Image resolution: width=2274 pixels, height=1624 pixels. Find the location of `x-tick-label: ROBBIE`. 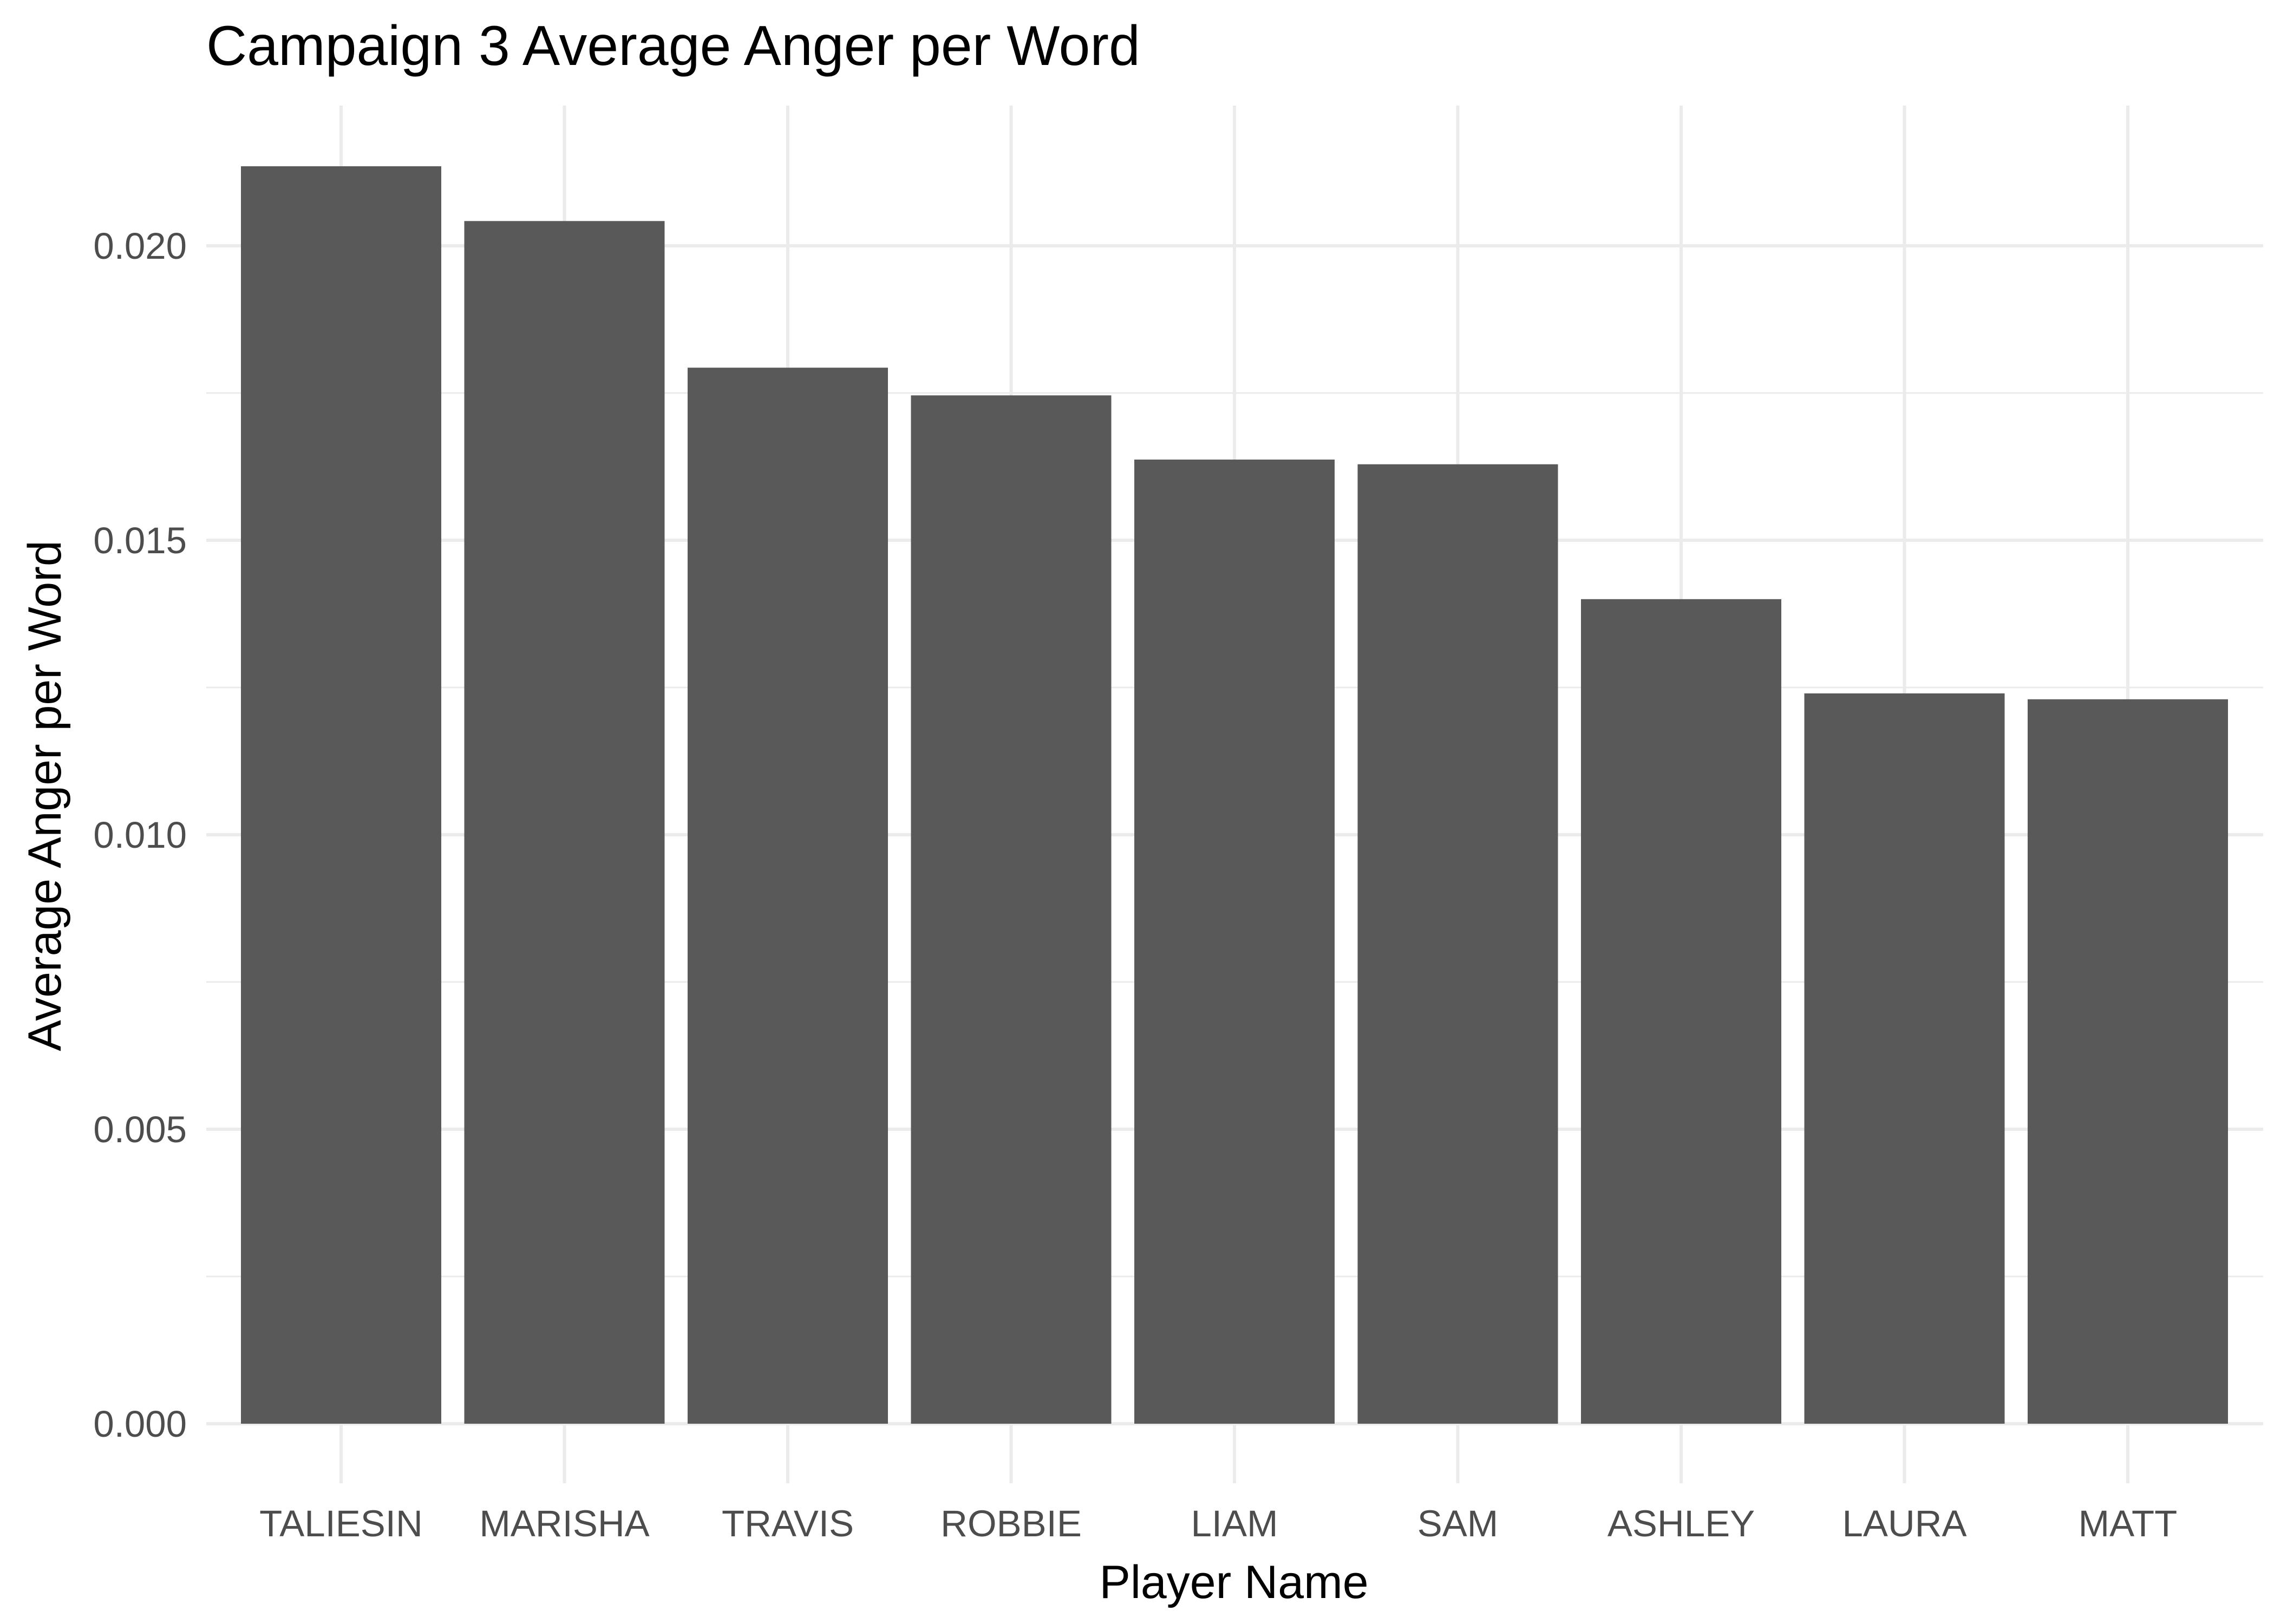

x-tick-label: ROBBIE is located at coordinates (1011, 1523).